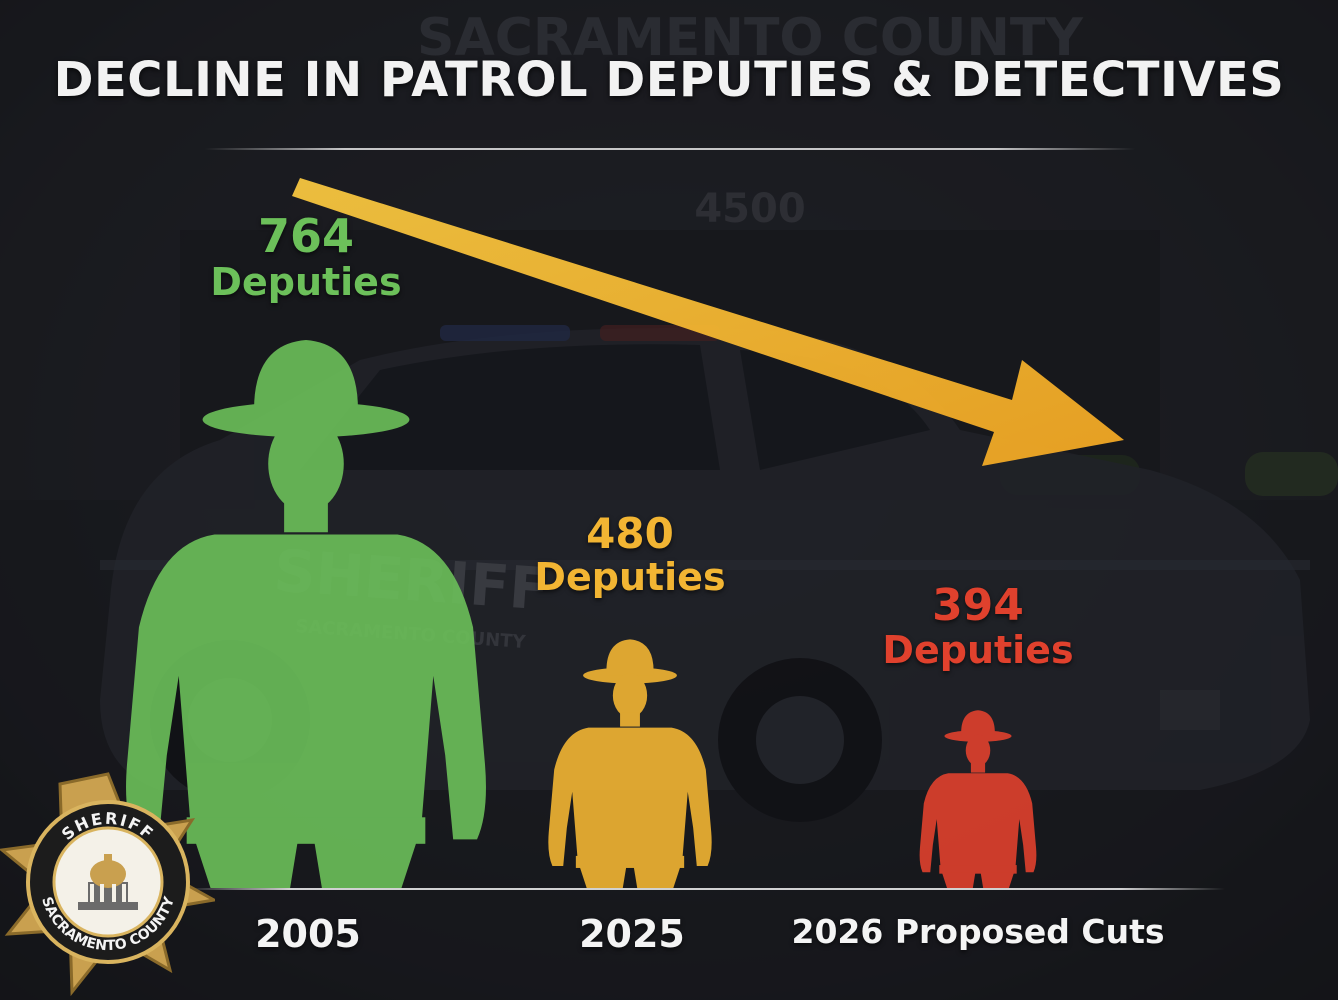 This screenshot has width=1338, height=1000. What do you see at coordinates (632, 934) in the screenshot?
I see `category-label: 2025` at bounding box center [632, 934].